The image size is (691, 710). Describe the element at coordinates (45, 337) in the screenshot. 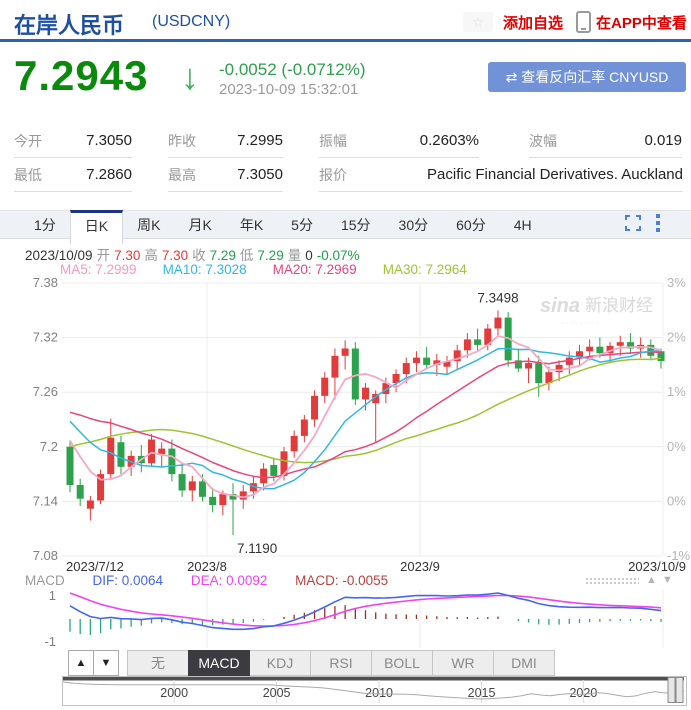

I see `svg-text: 7.32` at that location.